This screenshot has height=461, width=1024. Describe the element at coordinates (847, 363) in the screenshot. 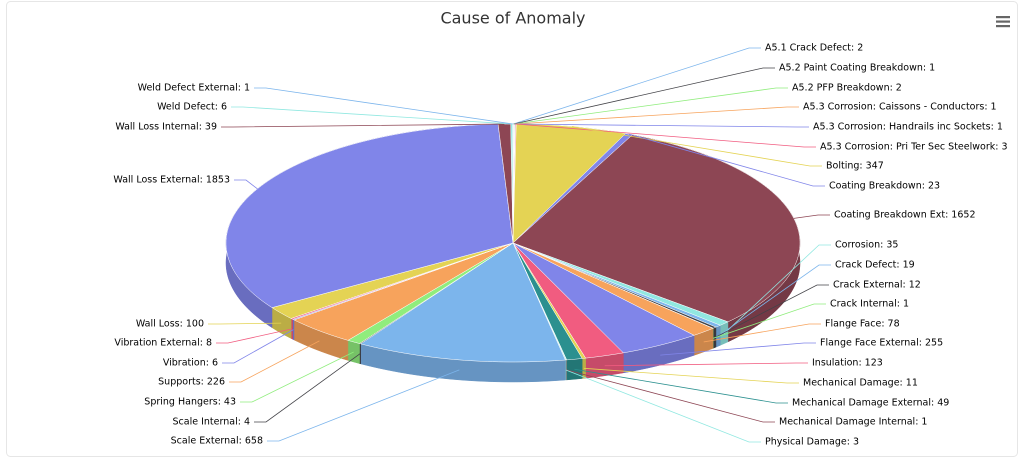

I see `data-label: Insulation: 123` at that location.